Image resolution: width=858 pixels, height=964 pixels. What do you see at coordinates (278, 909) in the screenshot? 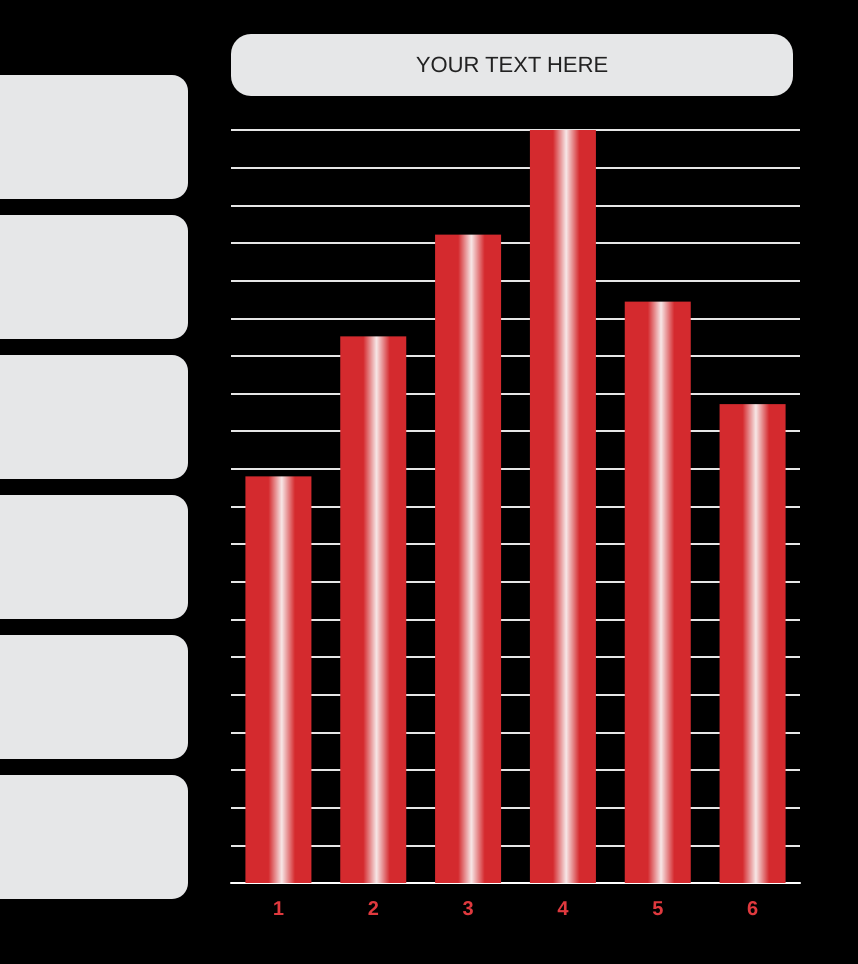
I see `x-tick-label: 1` at bounding box center [278, 909].